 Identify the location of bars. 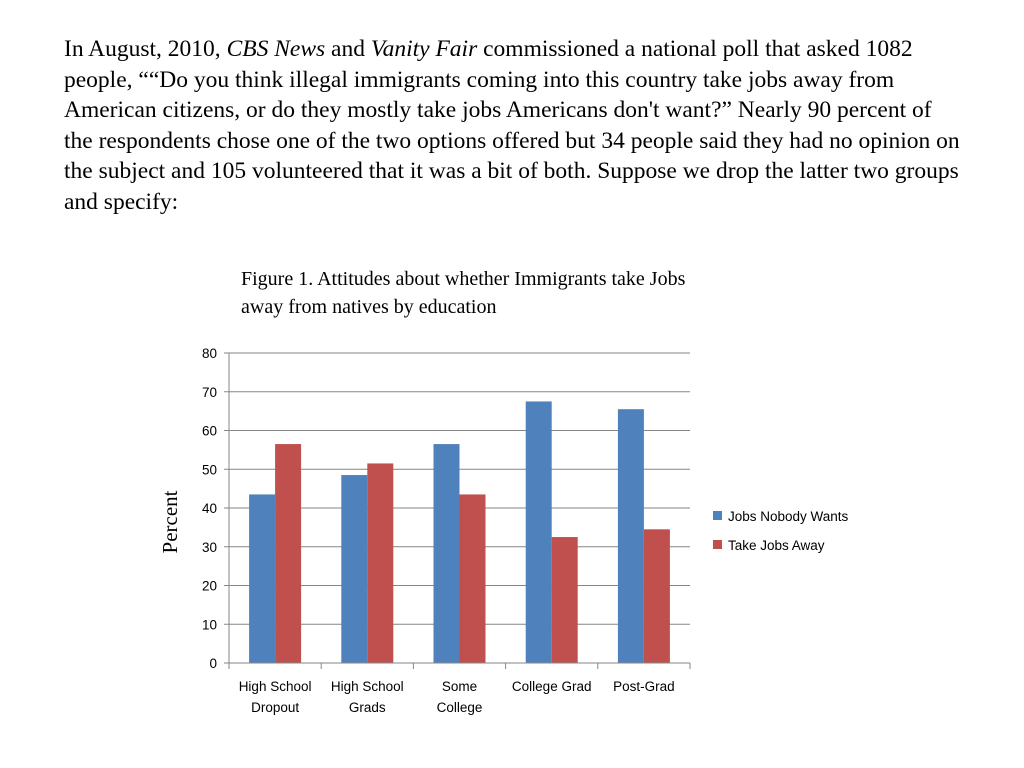
(459, 532).